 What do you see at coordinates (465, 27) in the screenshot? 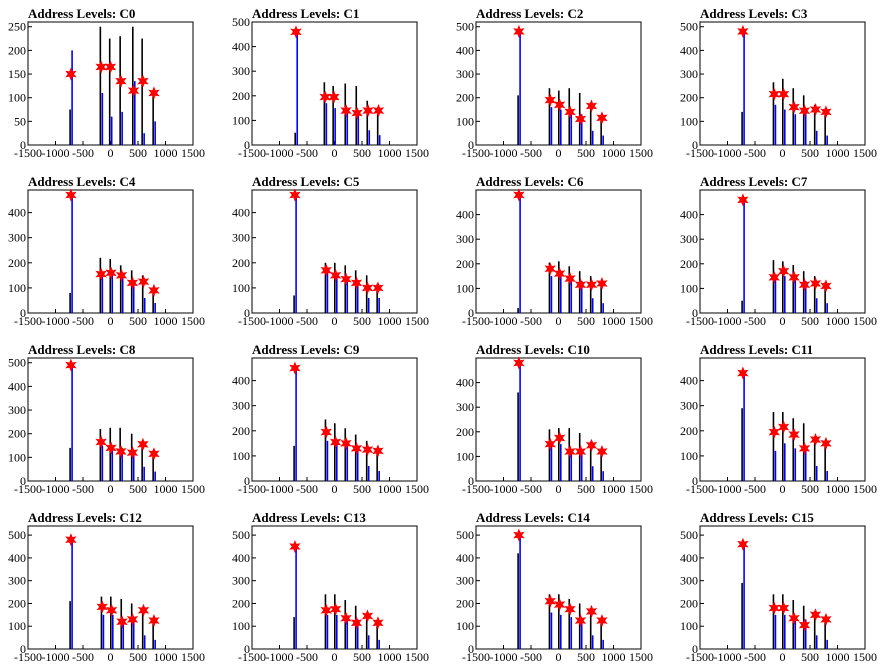
I see `y-tick-label: 500` at bounding box center [465, 27].